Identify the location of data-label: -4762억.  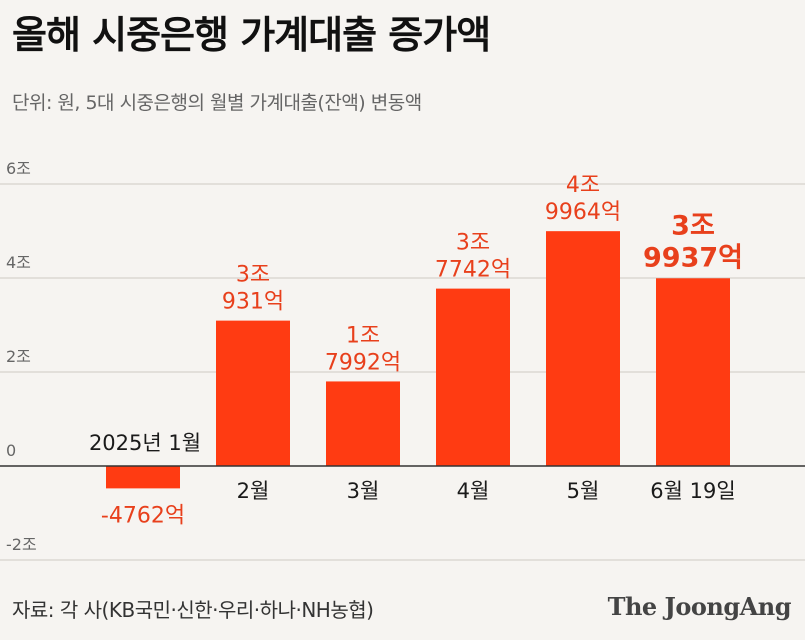
(143, 515).